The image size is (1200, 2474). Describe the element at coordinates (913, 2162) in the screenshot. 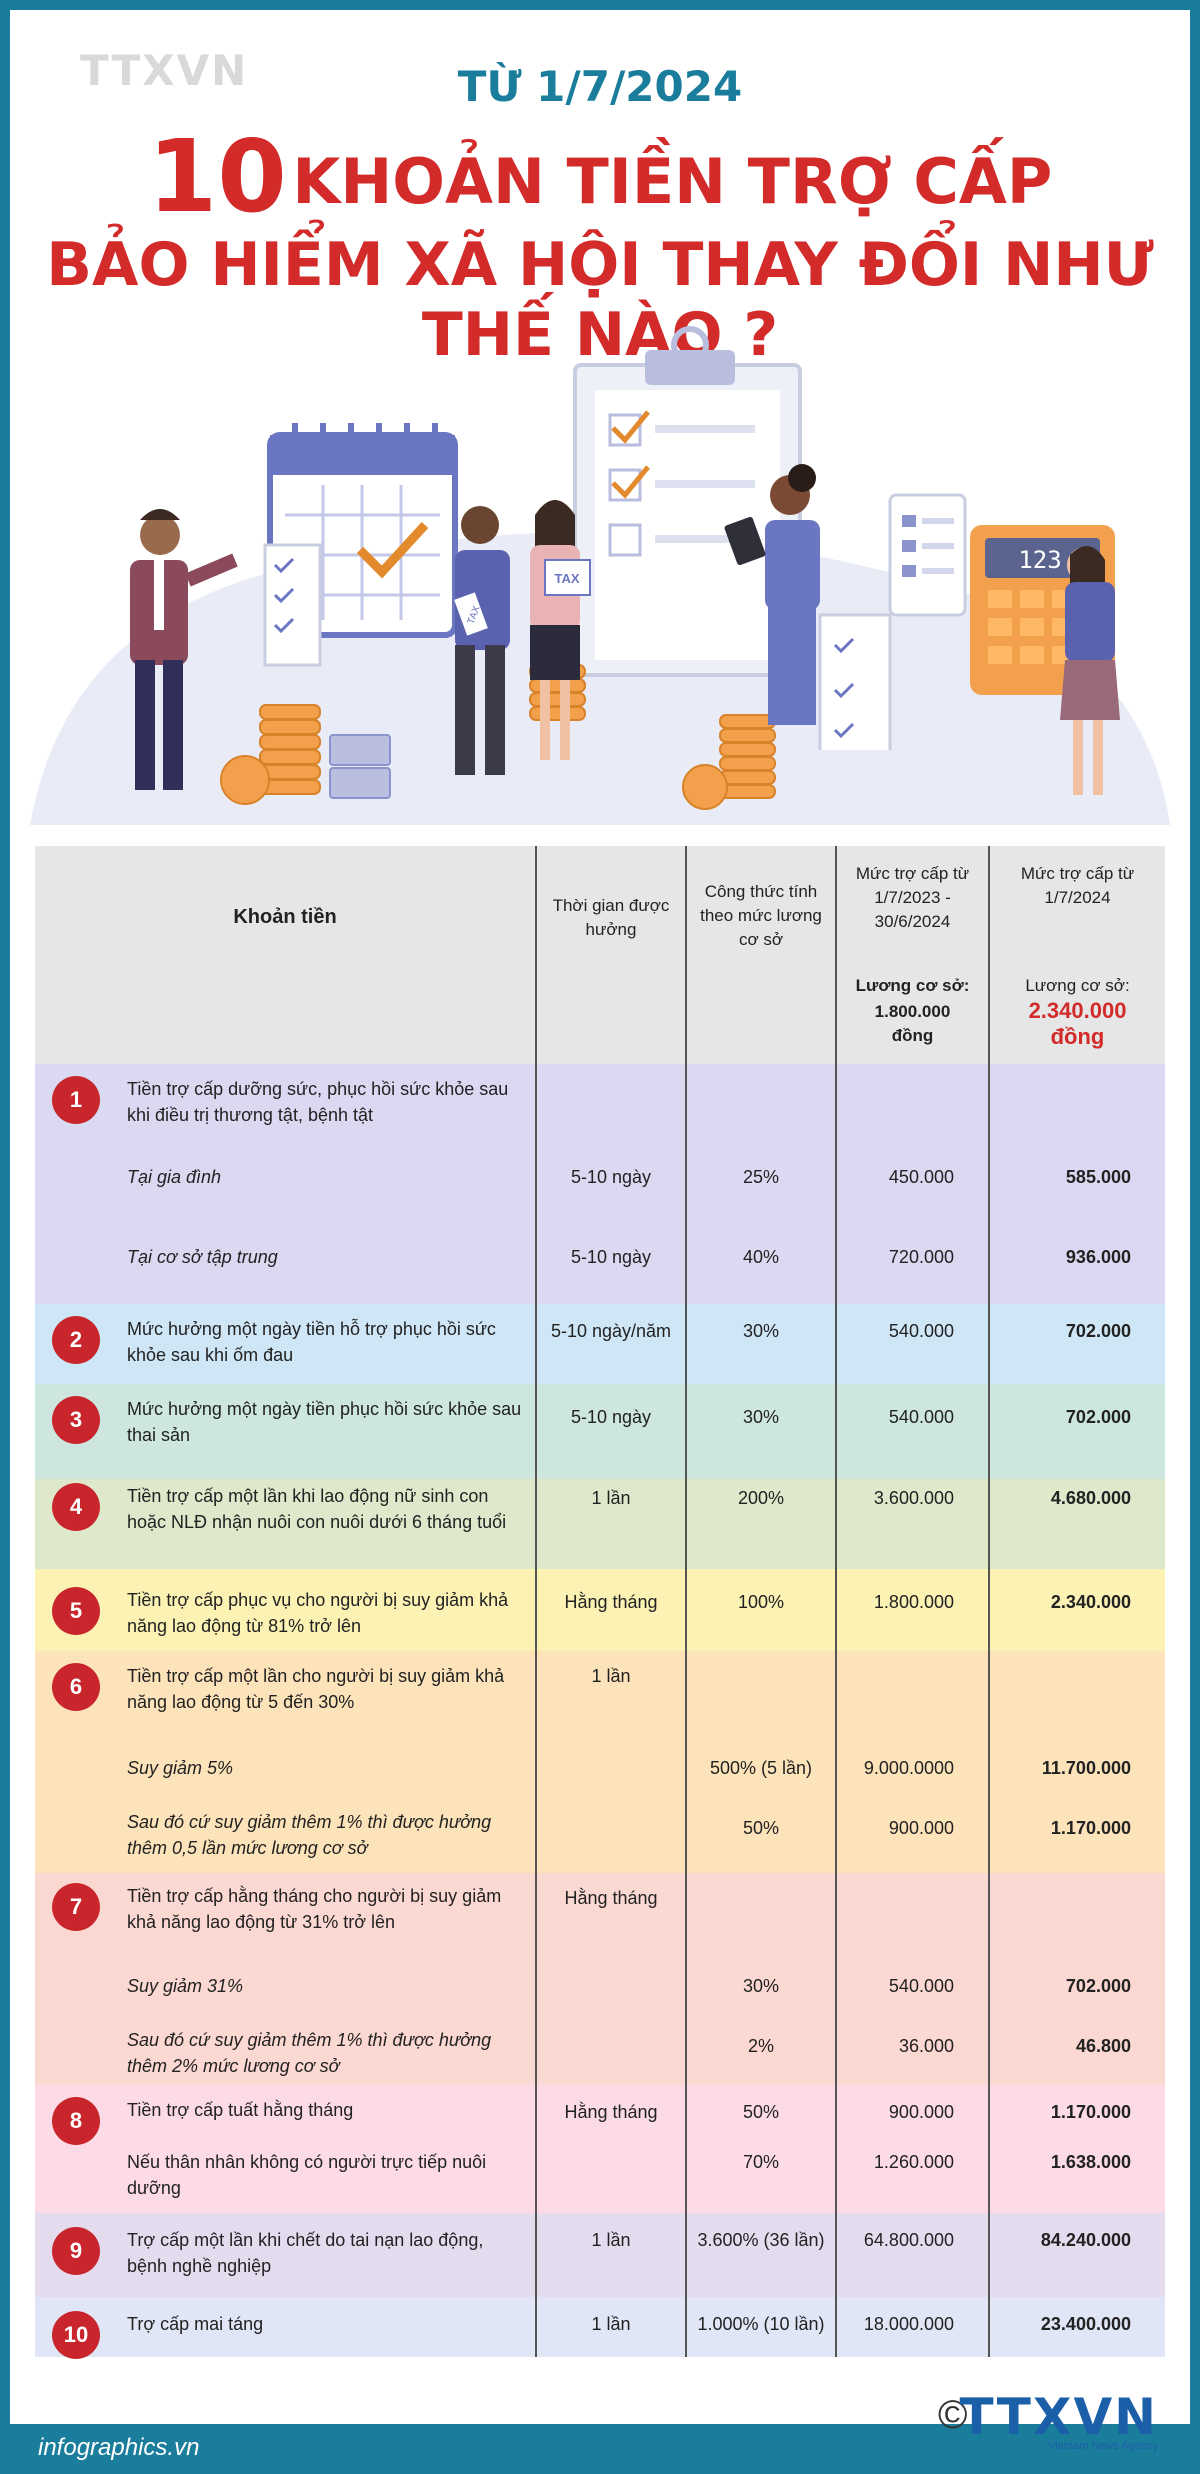

I see `row-sub-old-value: 1.260.000` at that location.